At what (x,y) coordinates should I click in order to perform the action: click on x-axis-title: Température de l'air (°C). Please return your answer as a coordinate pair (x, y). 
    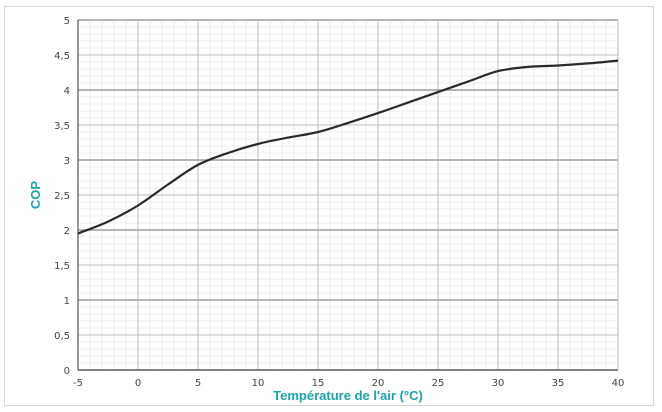
    Looking at the image, I should click on (348, 395).